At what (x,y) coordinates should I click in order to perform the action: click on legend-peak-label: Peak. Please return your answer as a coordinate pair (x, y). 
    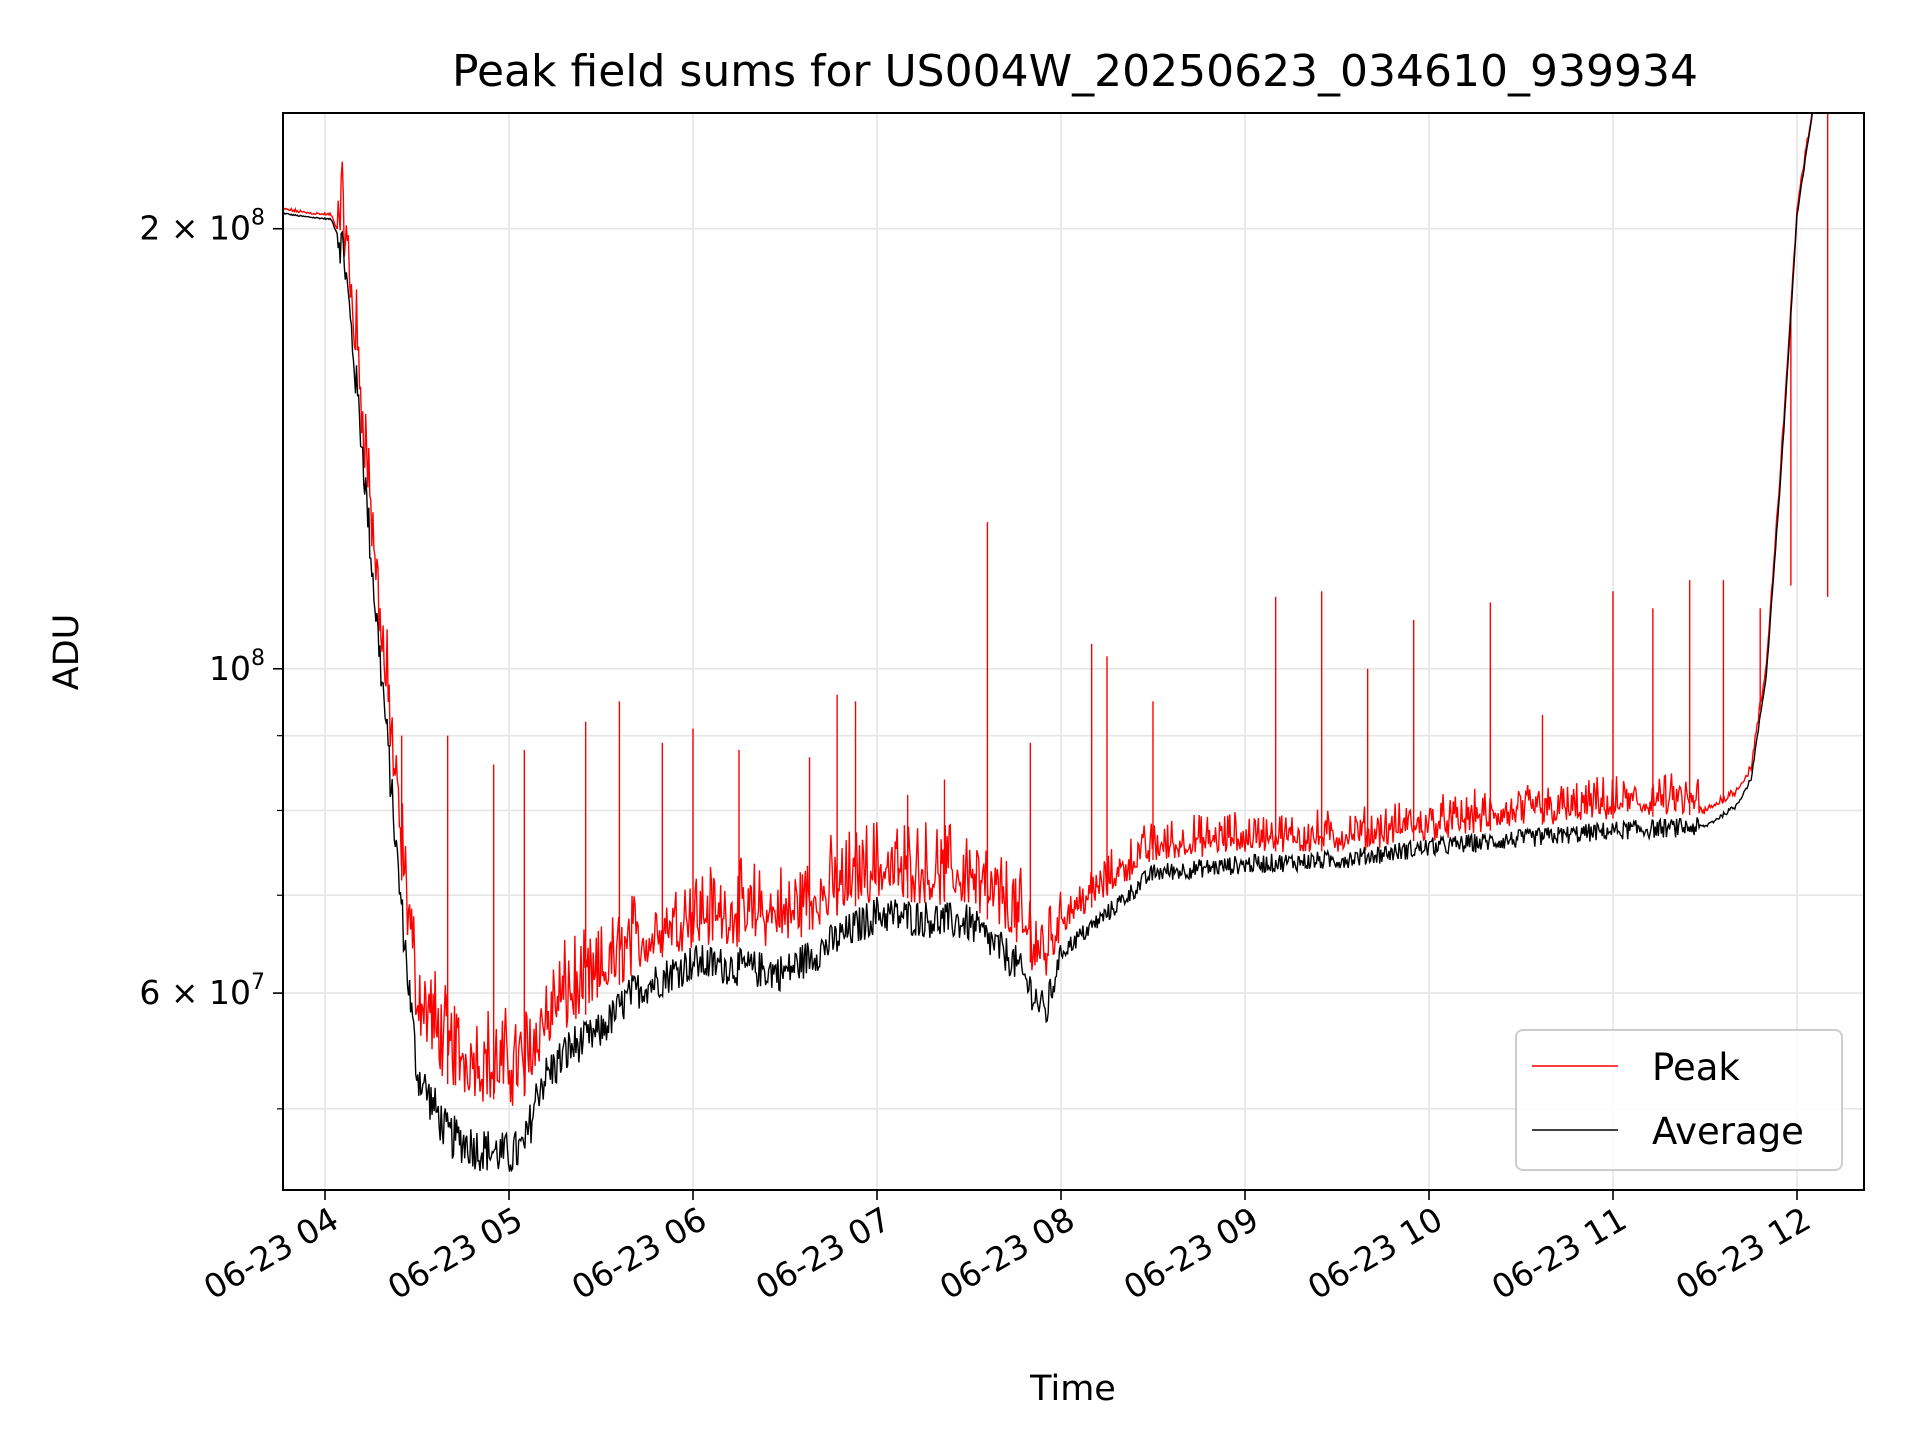
    Looking at the image, I should click on (1696, 1067).